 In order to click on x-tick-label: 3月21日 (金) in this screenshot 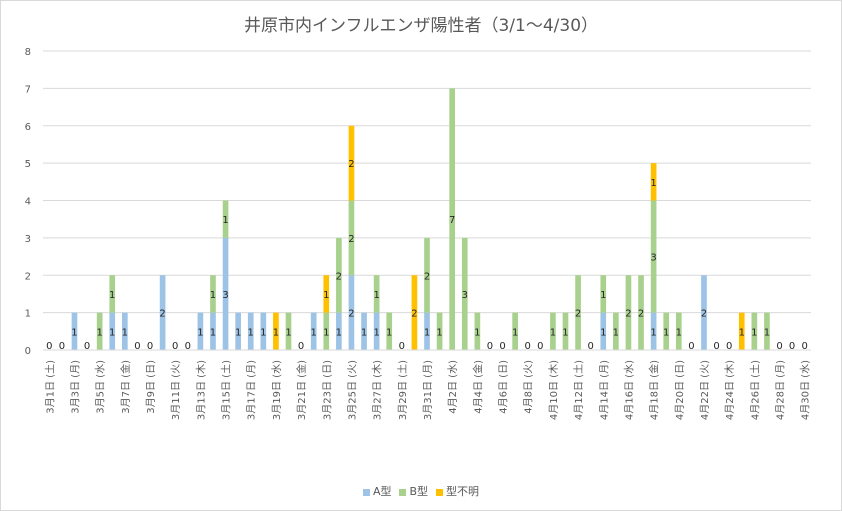, I will do `click(301, 390)`.